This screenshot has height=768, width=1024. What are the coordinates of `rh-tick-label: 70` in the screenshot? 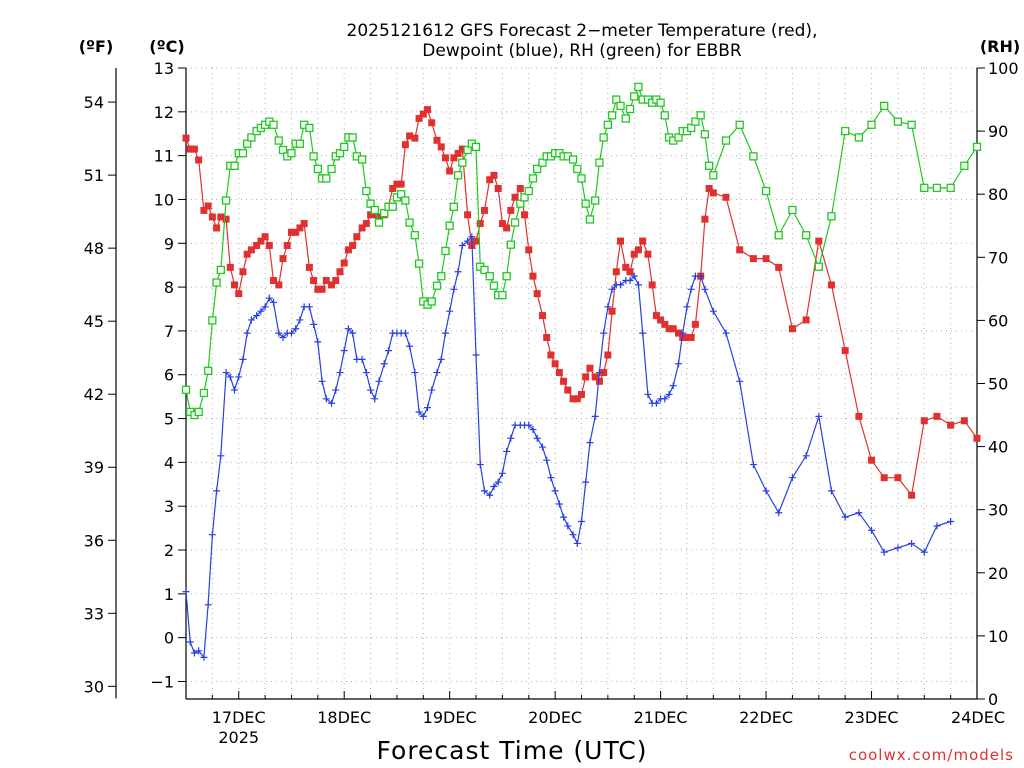 It's located at (998, 257).